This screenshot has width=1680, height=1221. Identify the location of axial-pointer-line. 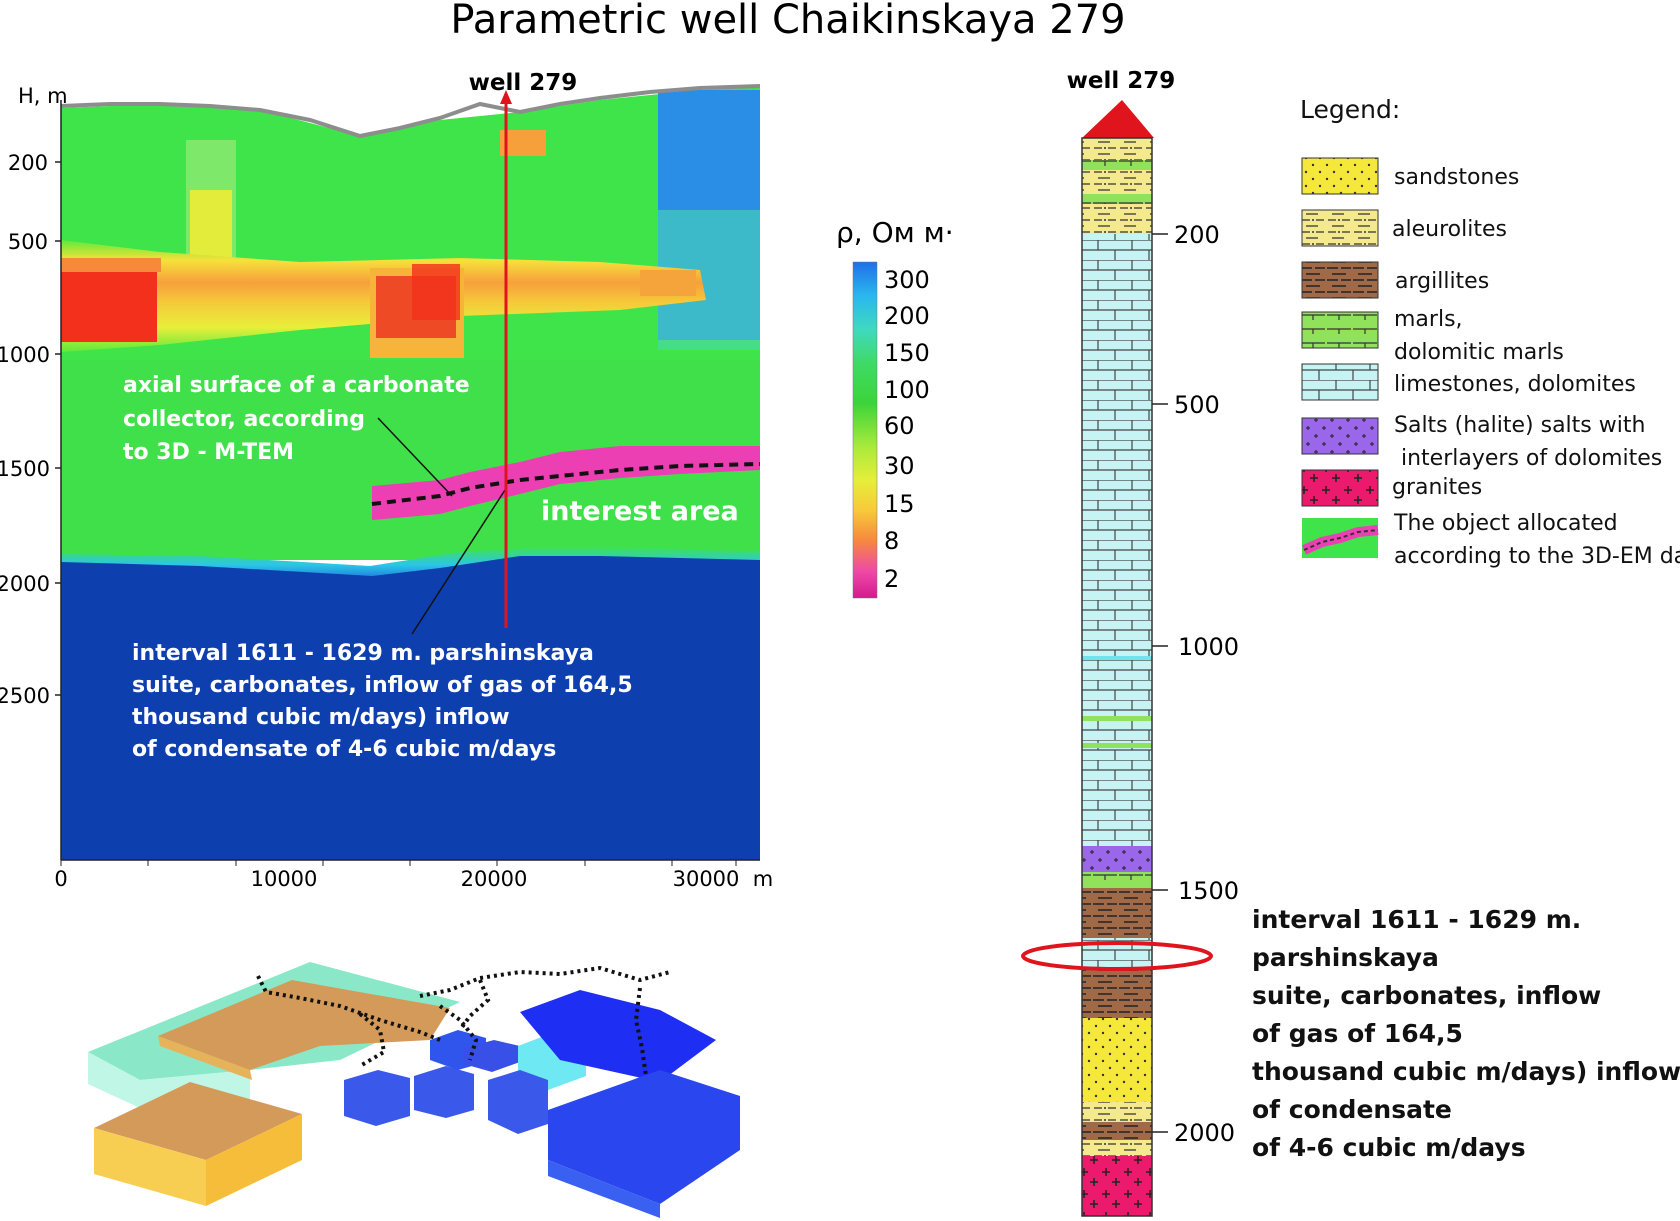
(415, 457).